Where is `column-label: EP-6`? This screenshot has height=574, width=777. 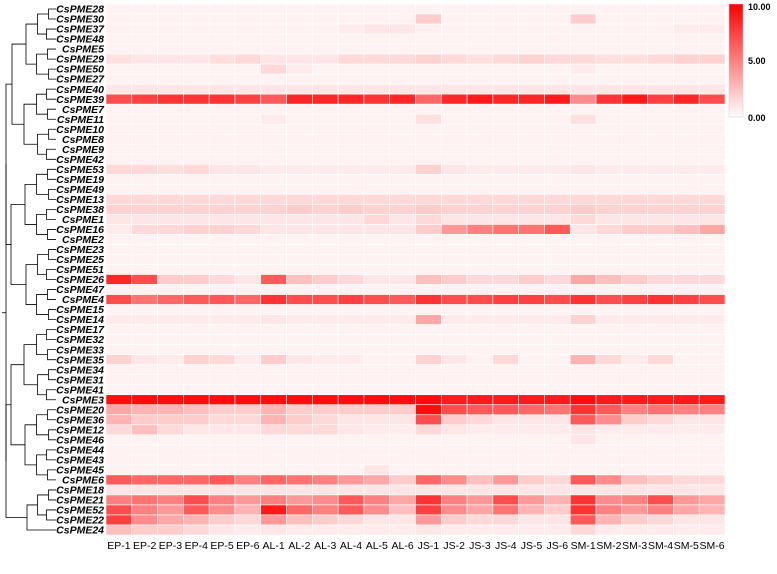
column-label: EP-6 is located at coordinates (248, 546).